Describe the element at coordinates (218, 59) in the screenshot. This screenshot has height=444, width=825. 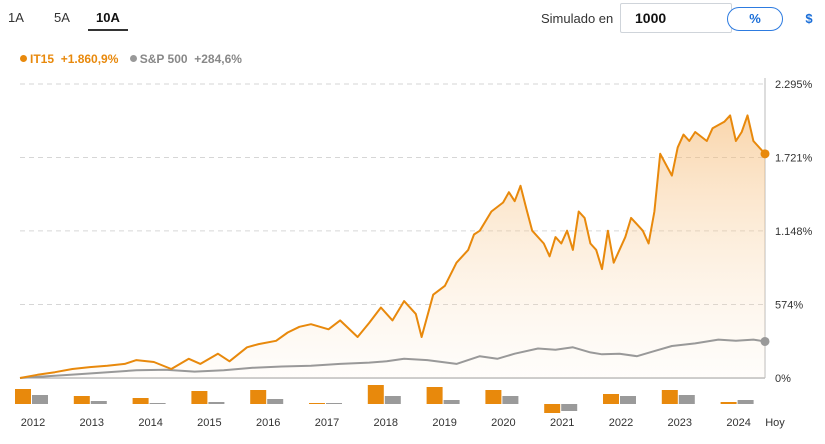
I see `legend-sp500-value: +284,6%` at that location.